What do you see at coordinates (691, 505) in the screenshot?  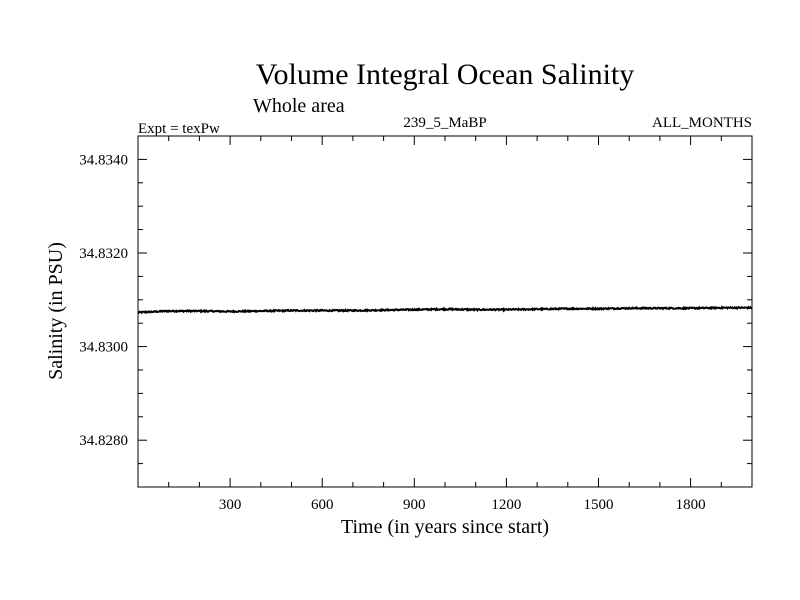 I see `x-tick-label: 1800` at bounding box center [691, 505].